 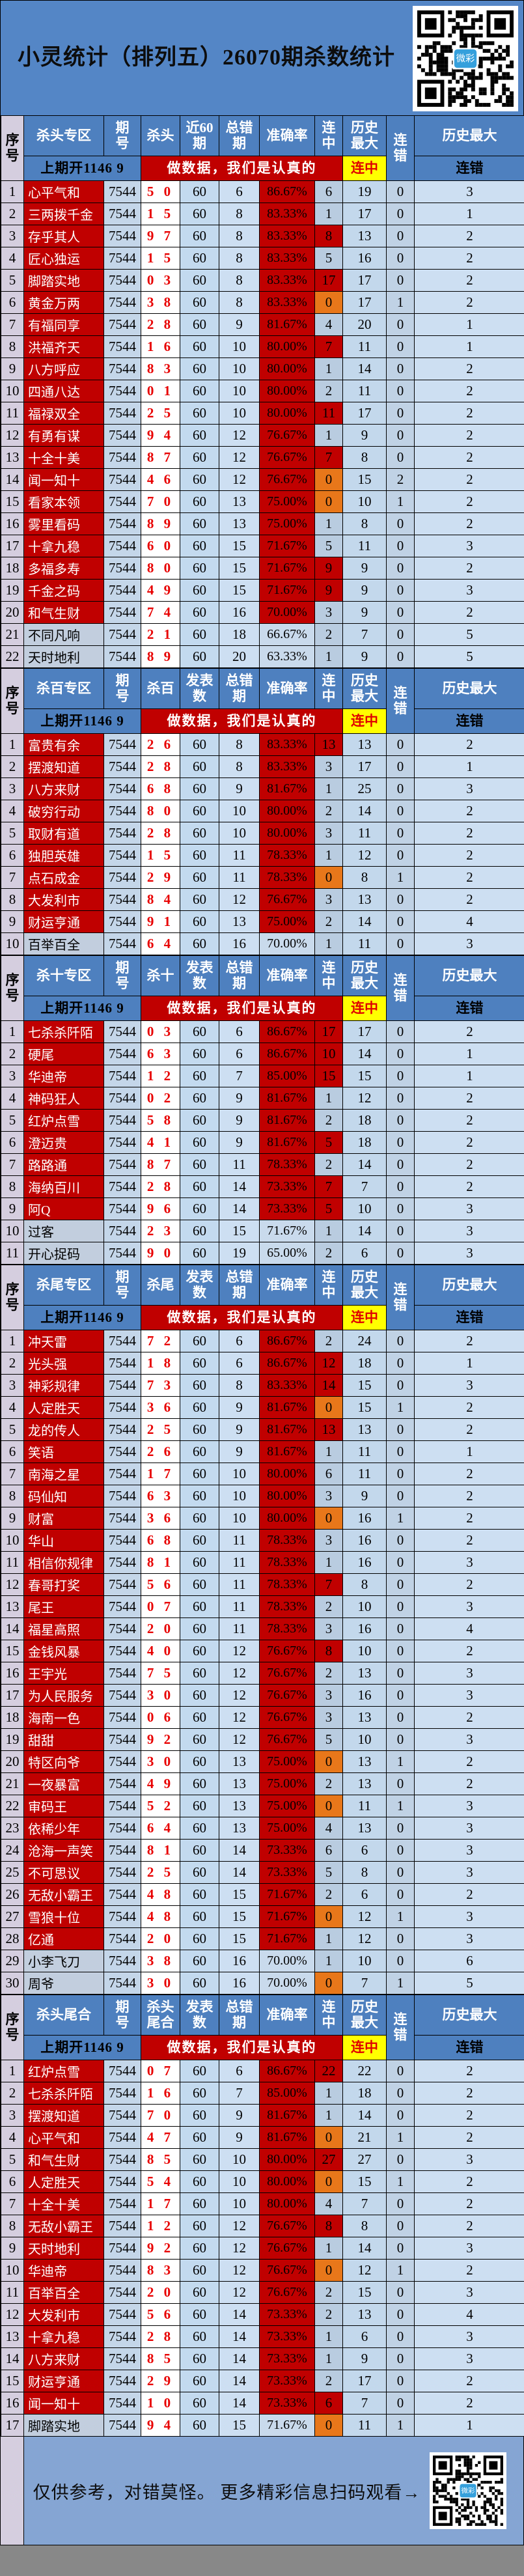 I want to click on cell-index: 16, so click(x=12, y=1674).